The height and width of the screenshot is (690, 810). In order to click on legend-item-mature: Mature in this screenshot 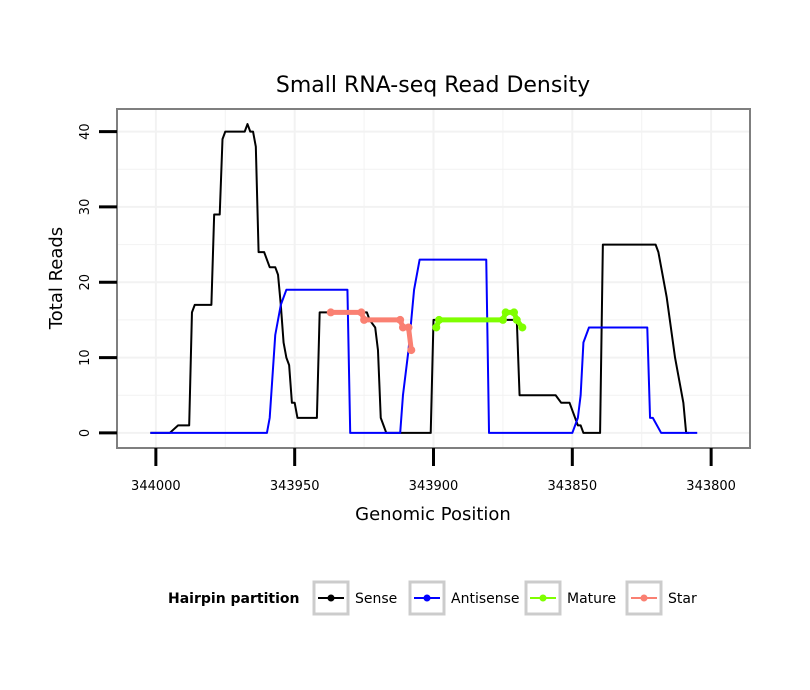, I will do `click(570, 598)`.